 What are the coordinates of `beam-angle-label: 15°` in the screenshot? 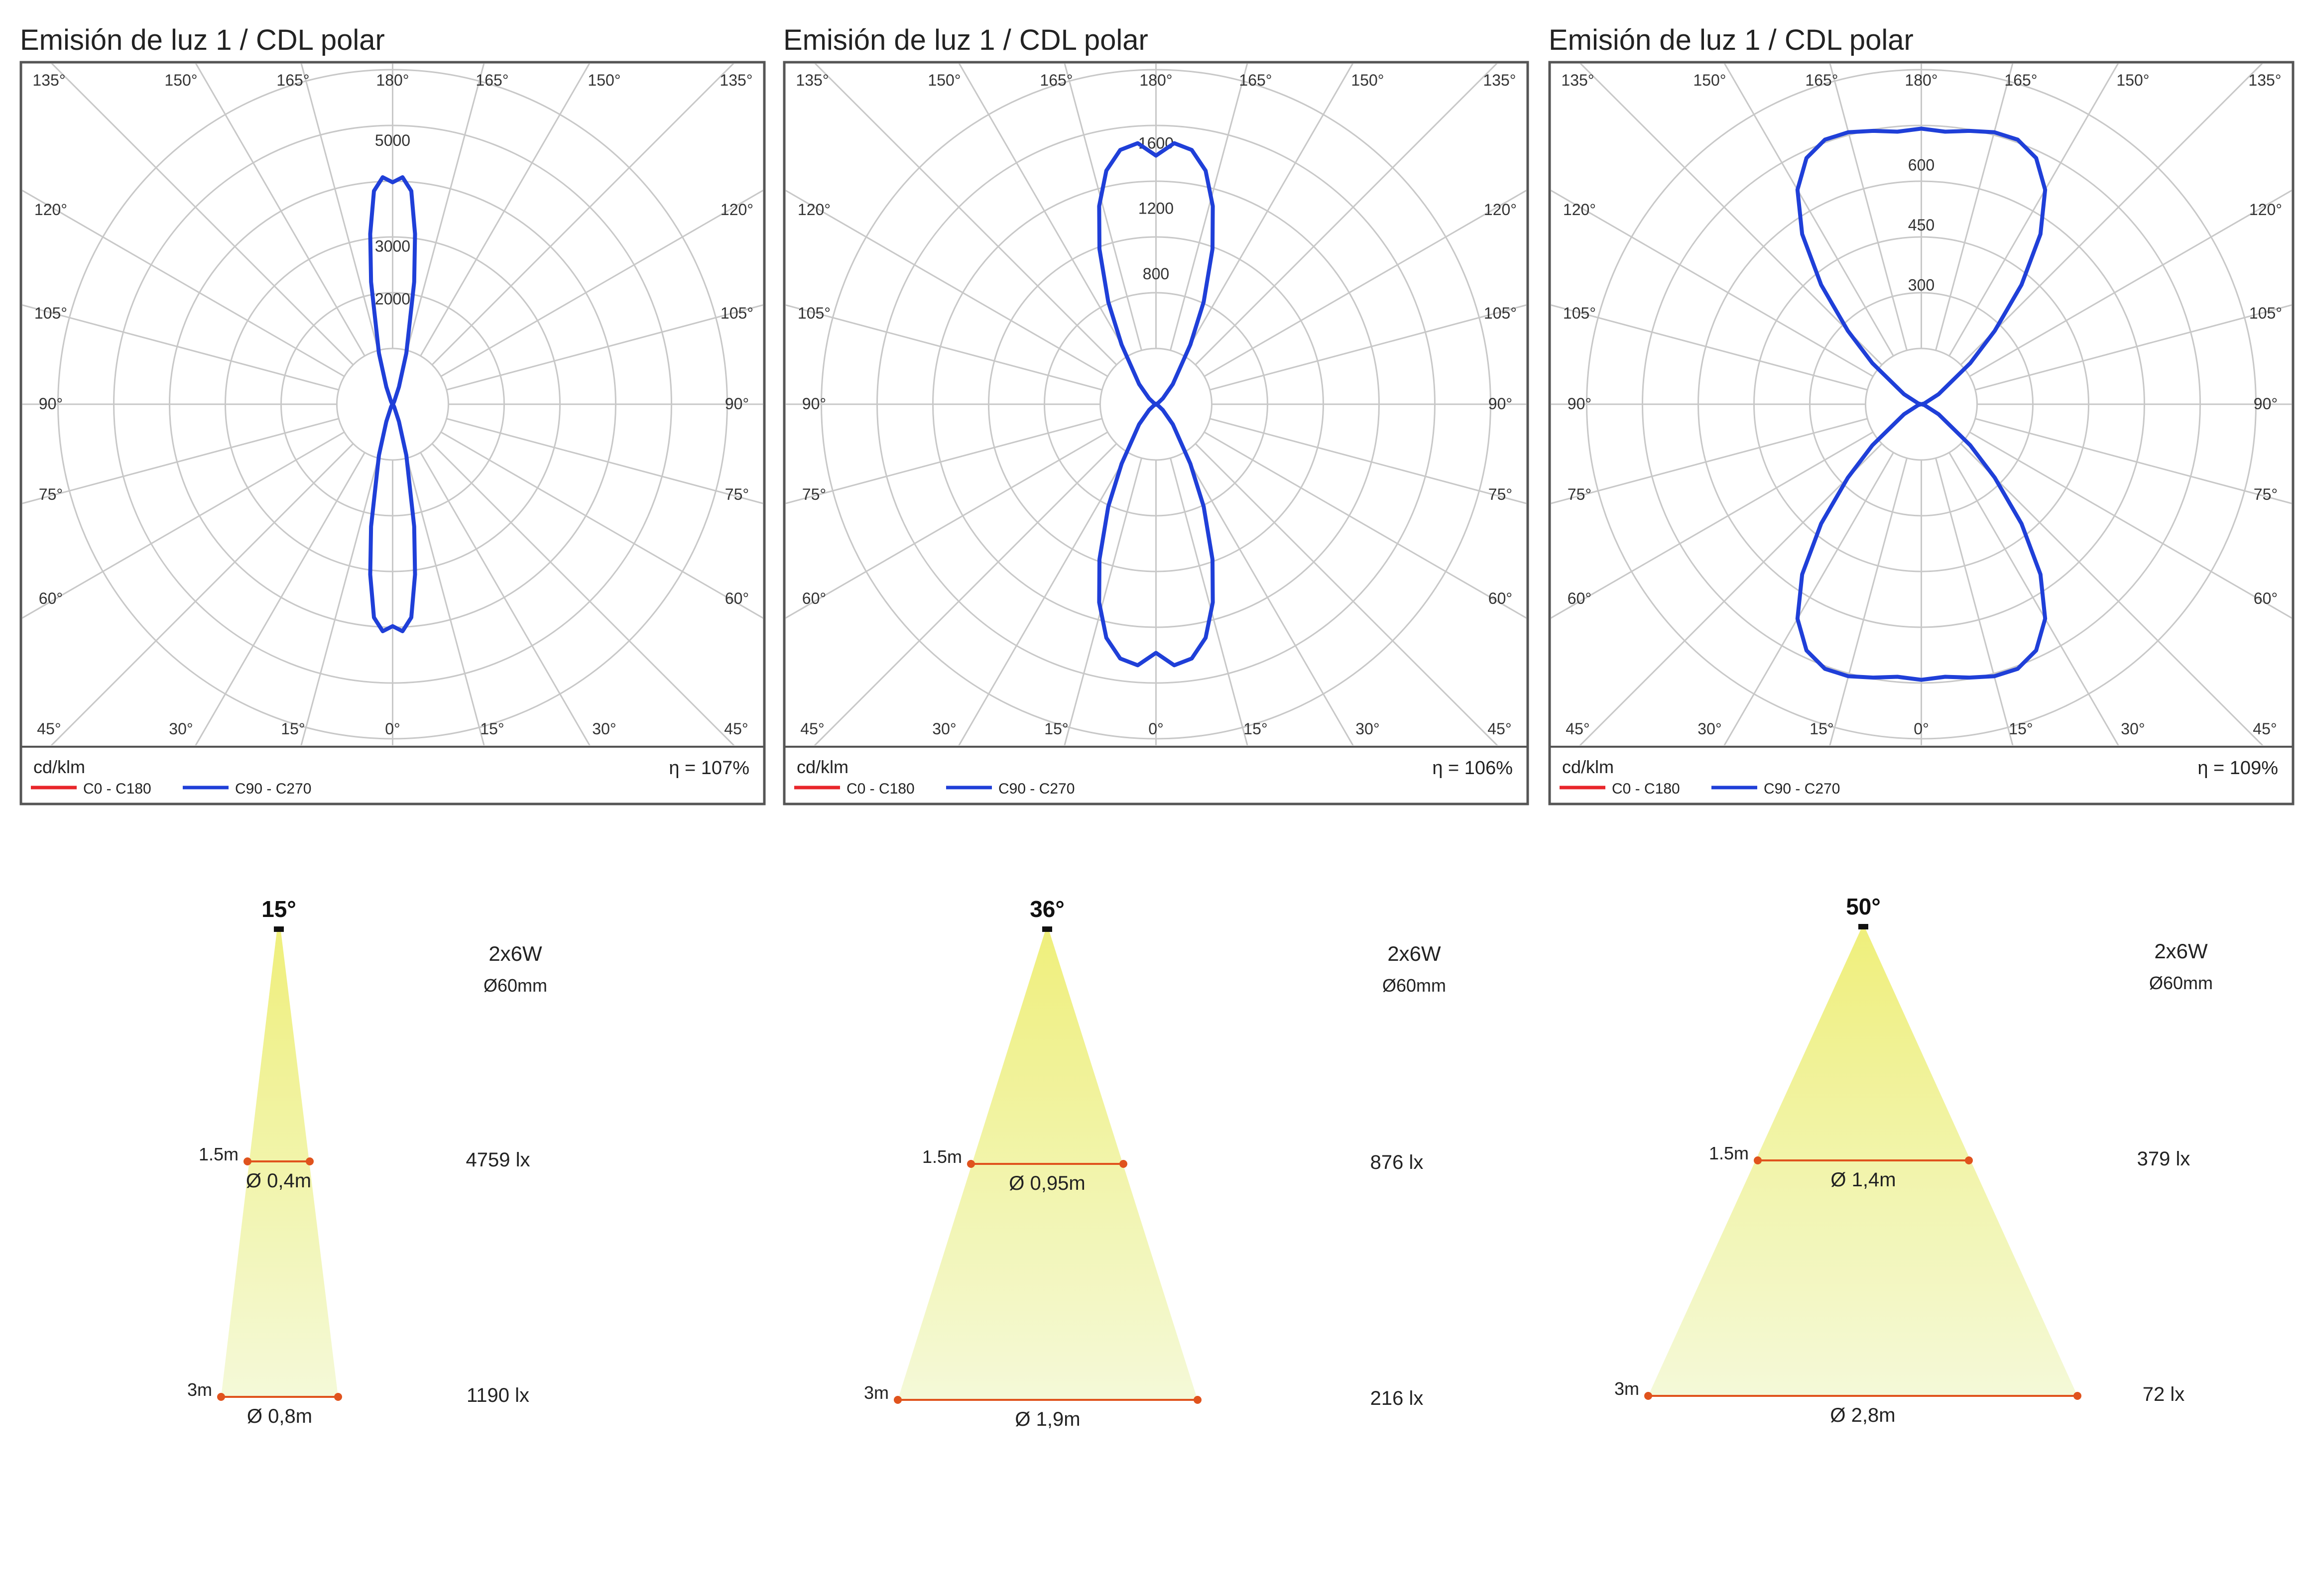 It's located at (279, 909).